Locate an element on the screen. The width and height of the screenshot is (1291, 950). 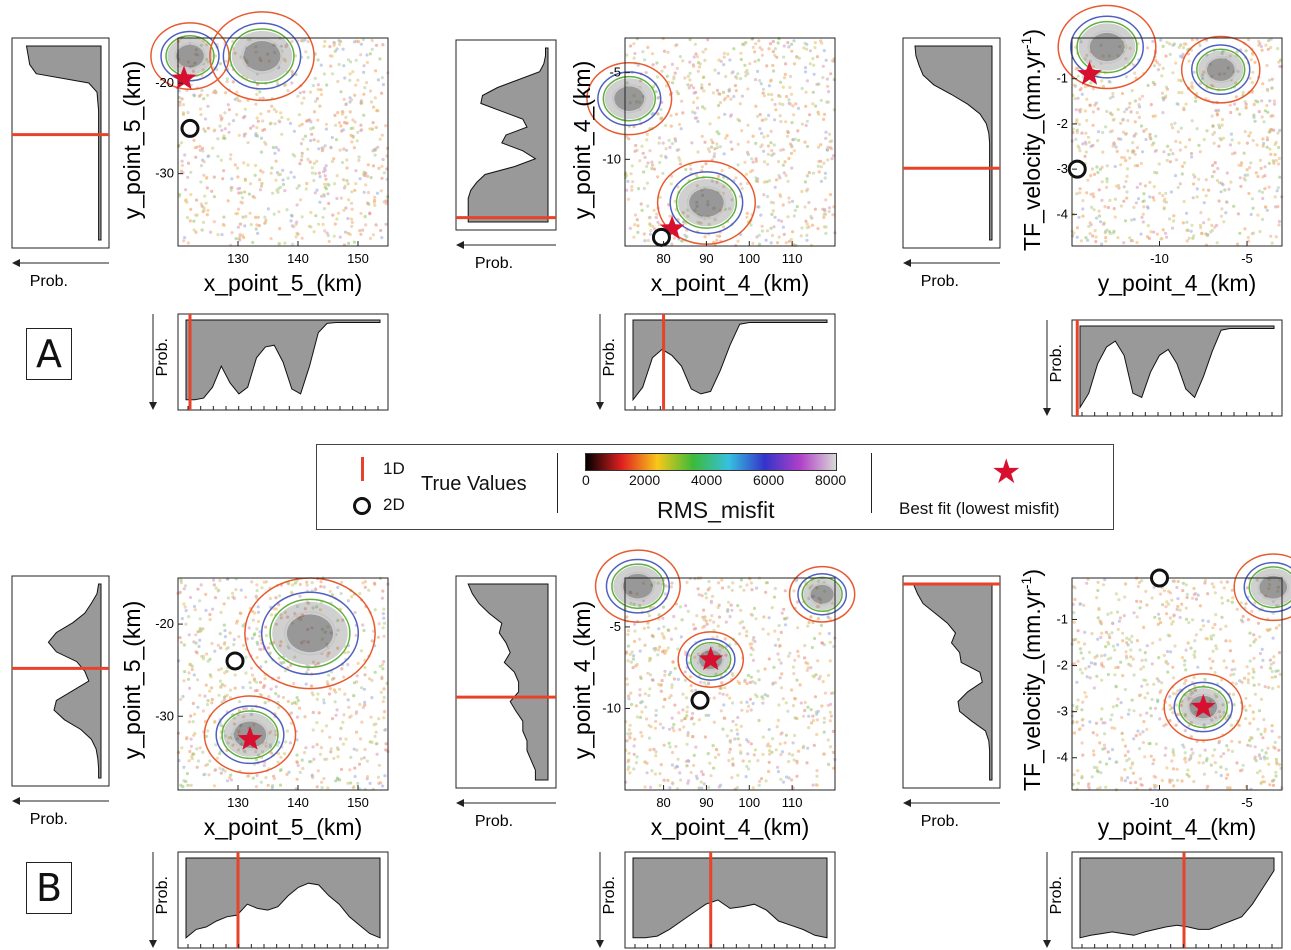
y-tick-label: -5 is located at coordinates (615, 626).